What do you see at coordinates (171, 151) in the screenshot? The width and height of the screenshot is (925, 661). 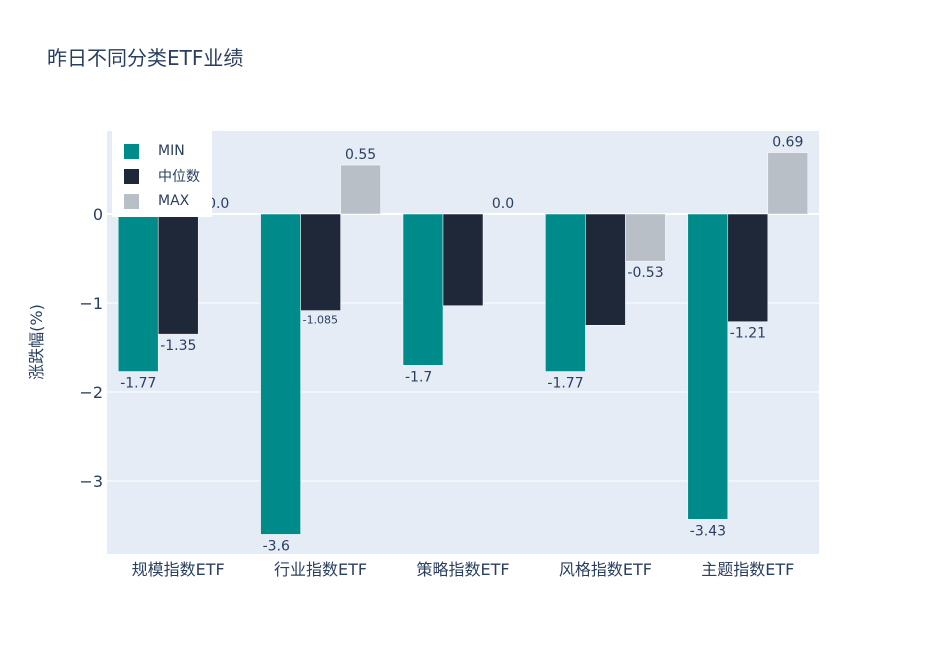 I see `legend-label-min: MIN` at bounding box center [171, 151].